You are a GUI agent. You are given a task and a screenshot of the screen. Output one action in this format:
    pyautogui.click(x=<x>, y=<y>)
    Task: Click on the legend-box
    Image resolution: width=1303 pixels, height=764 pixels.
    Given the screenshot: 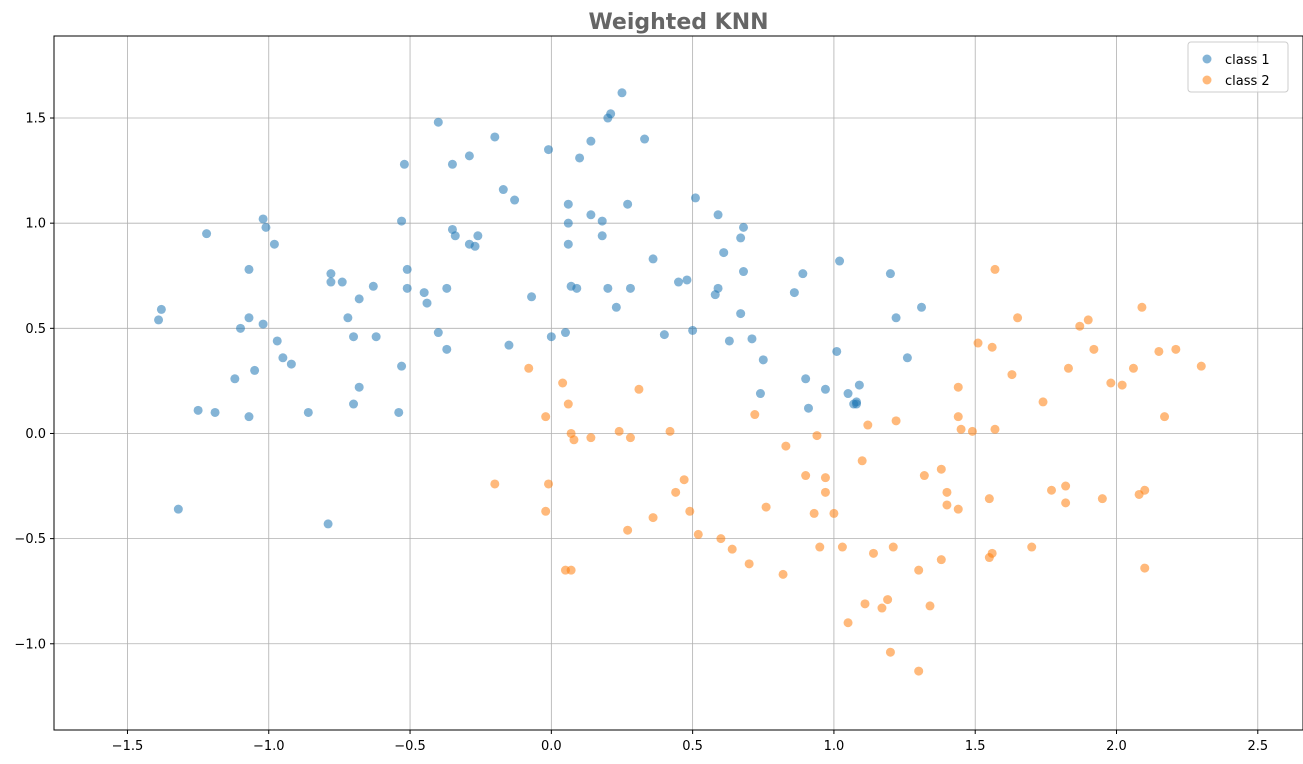 What is the action you would take?
    pyautogui.click(x=1238, y=67)
    